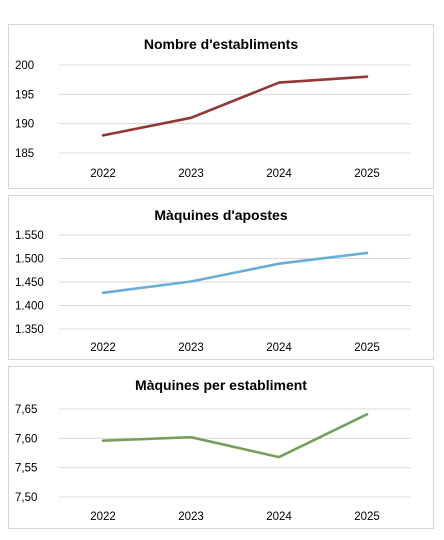  I want to click on y-tick-label: 7,65, so click(26, 410).